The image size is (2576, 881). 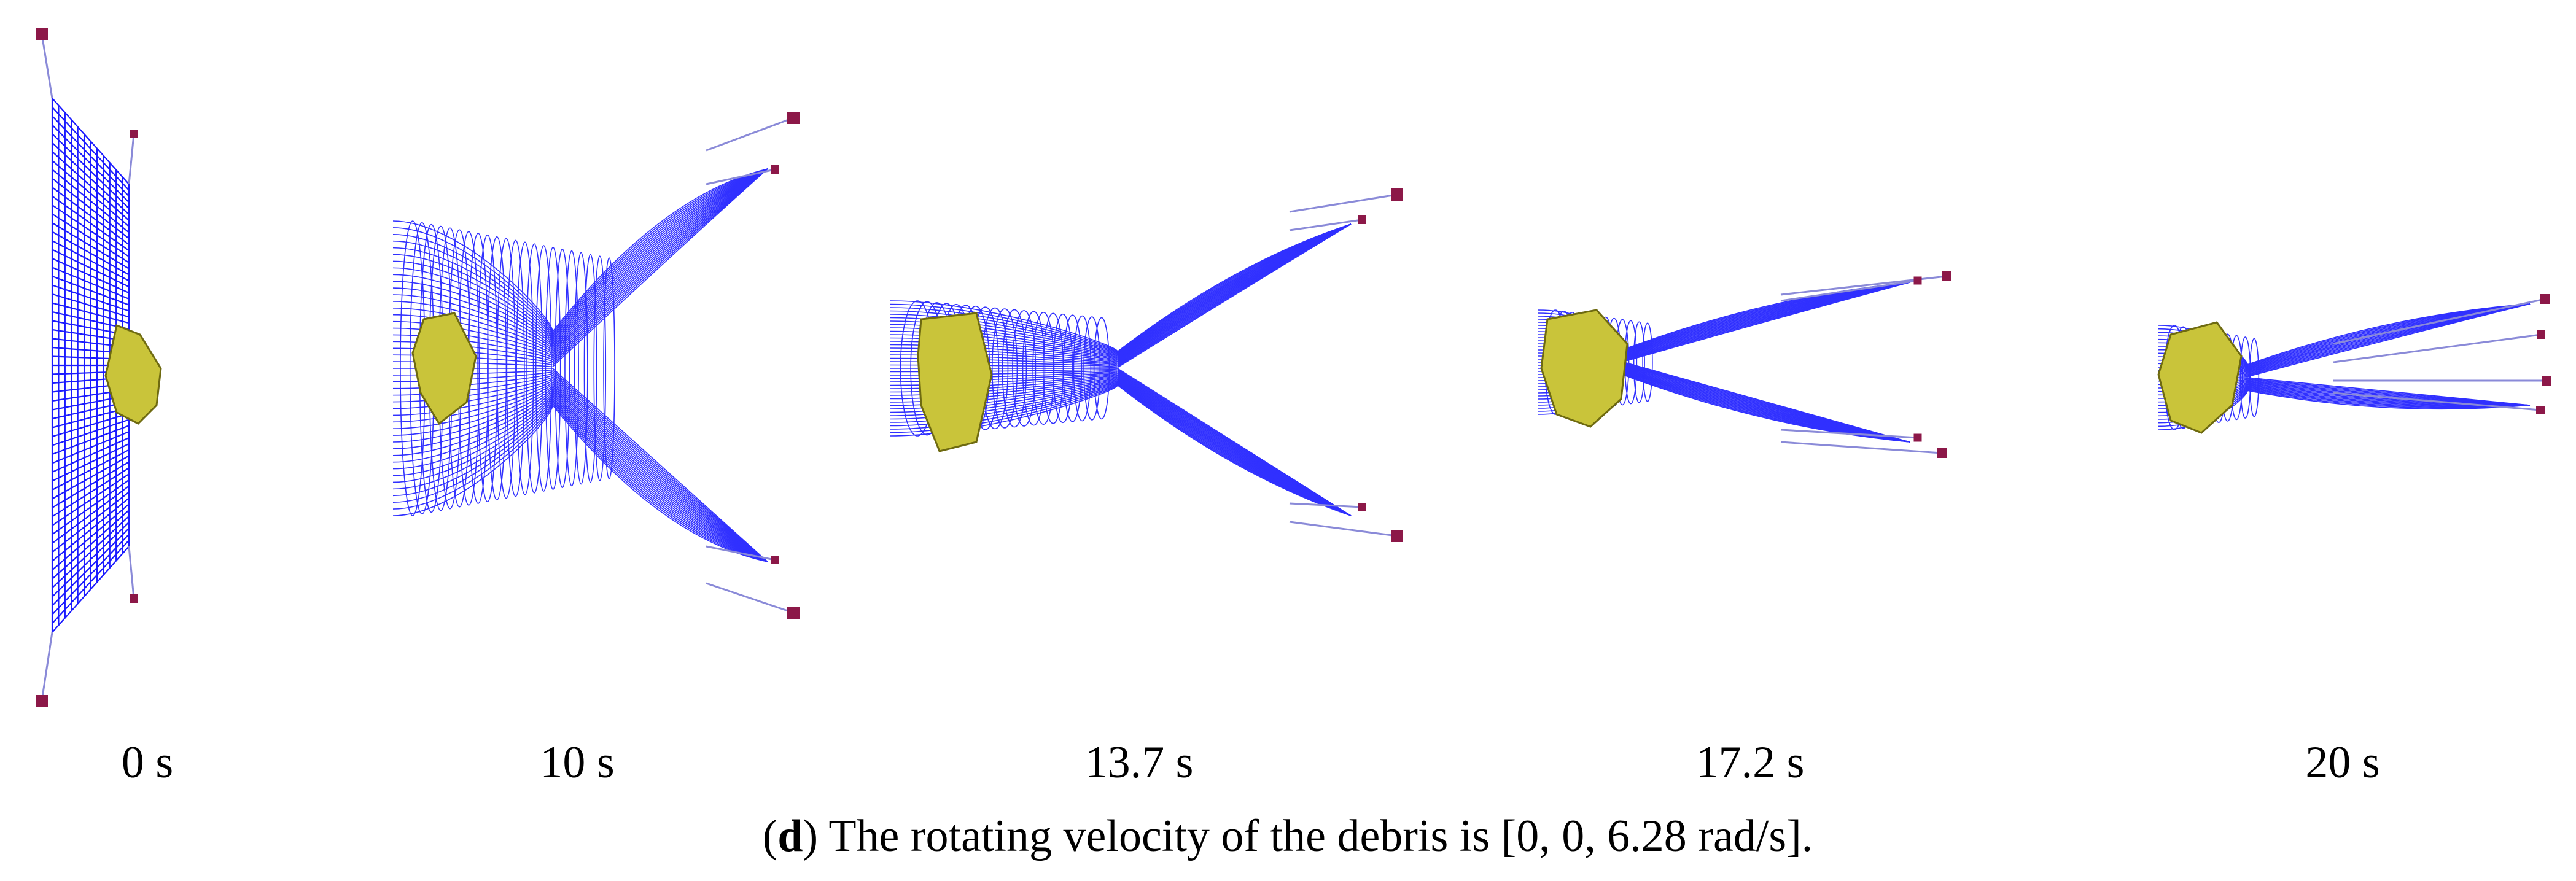 I want to click on time-label-17-2s: 17.2 s, so click(x=1750, y=762).